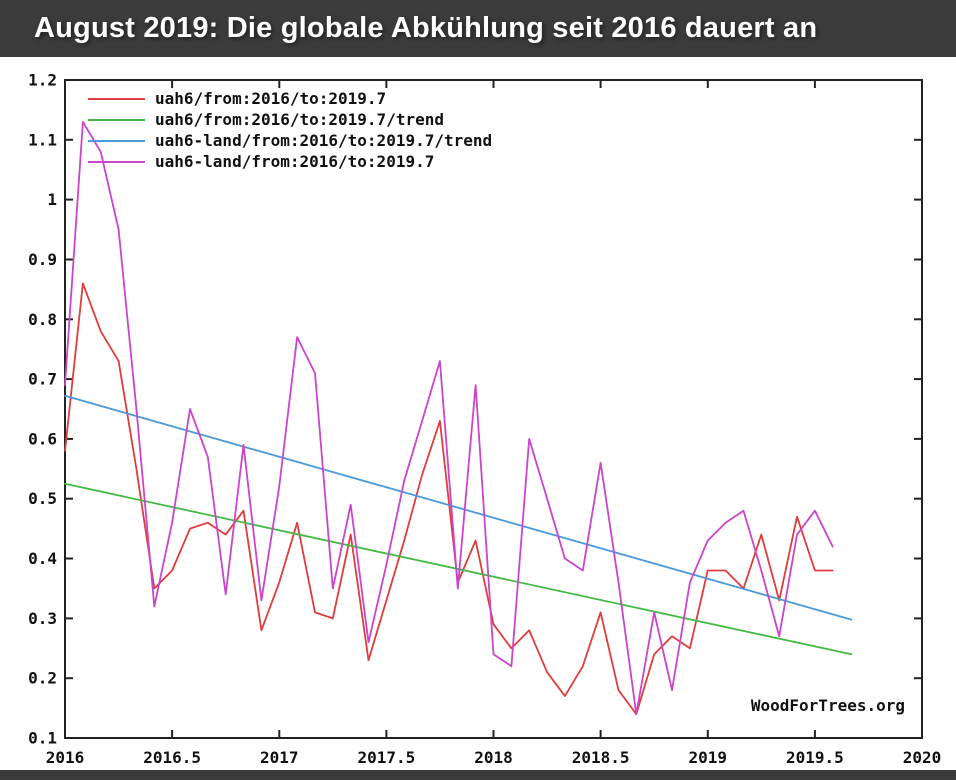  Describe the element at coordinates (65, 757) in the screenshot. I see `x-axis-label: 2016` at that location.